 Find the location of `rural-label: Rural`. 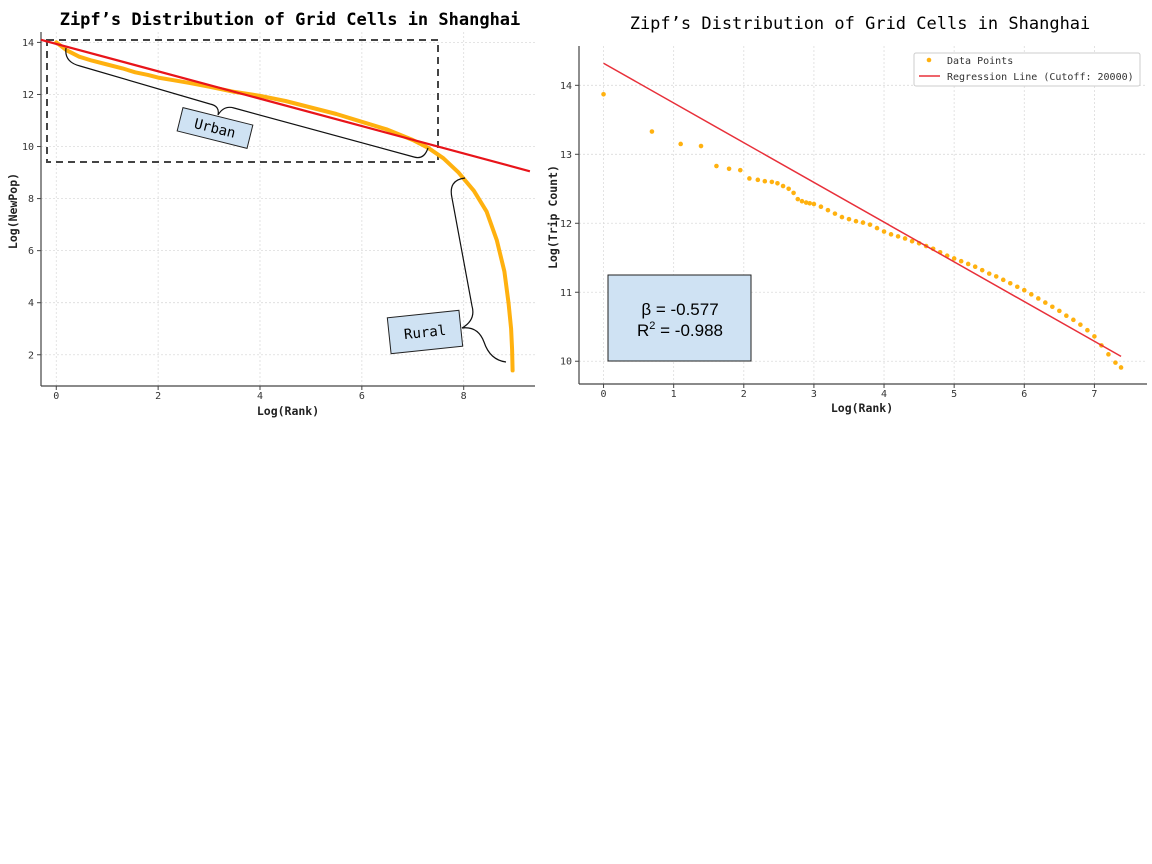

rural-label: Rural is located at coordinates (425, 332).